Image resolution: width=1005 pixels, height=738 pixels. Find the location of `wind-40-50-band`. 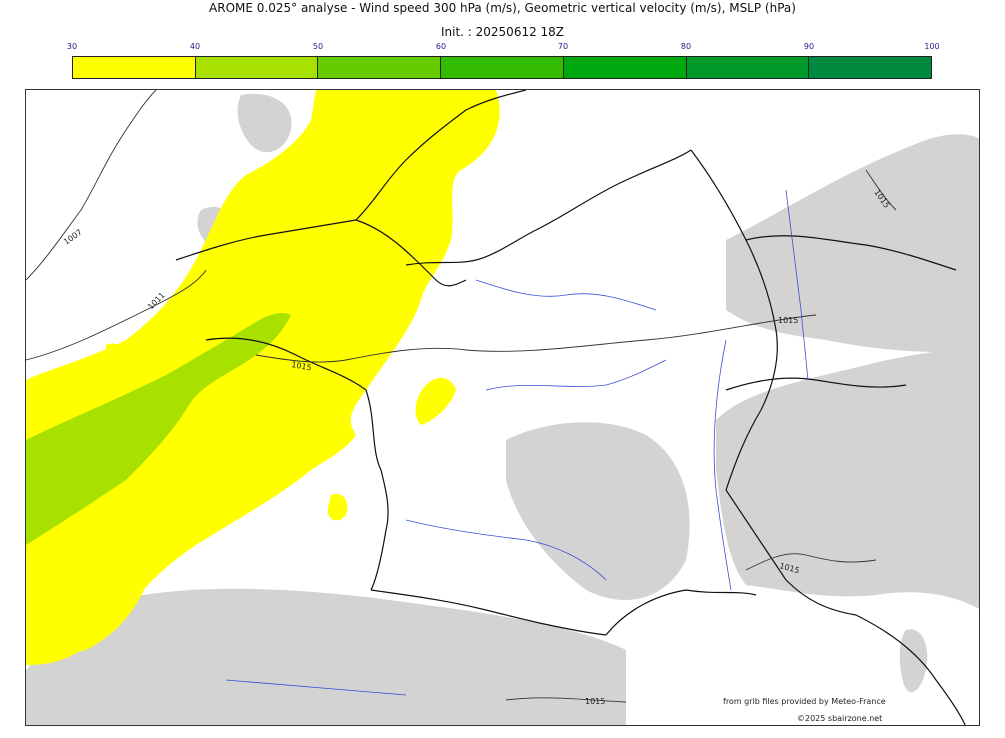

wind-40-50-band is located at coordinates (158, 429).